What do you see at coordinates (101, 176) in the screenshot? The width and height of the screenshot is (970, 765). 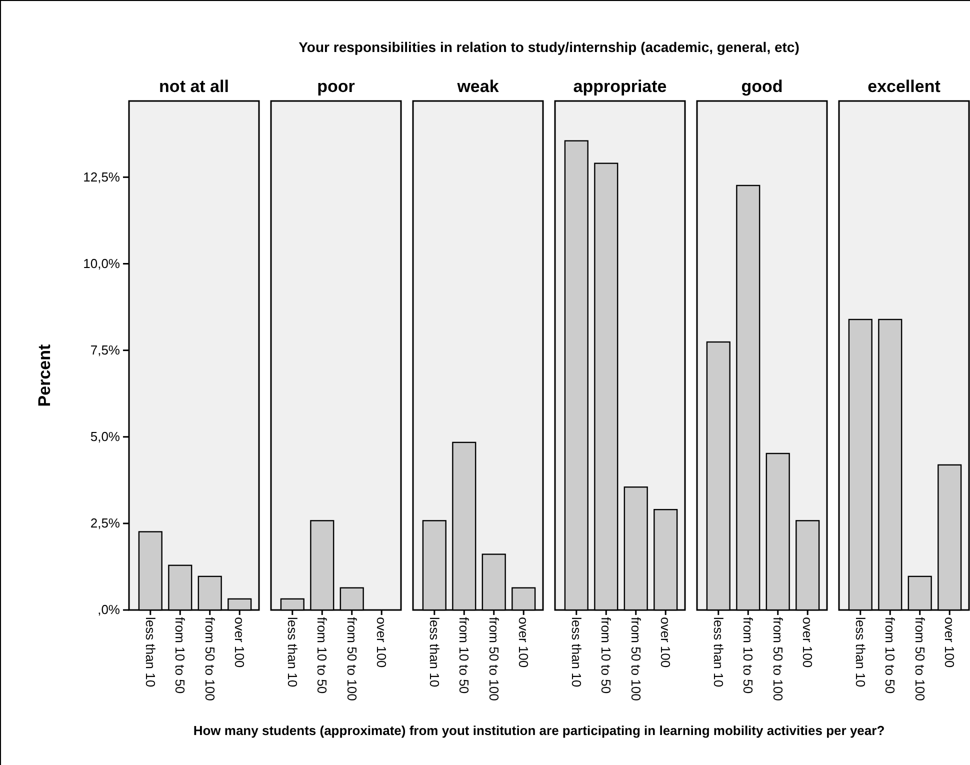 I see `y-tick-label: 12,5%` at bounding box center [101, 176].